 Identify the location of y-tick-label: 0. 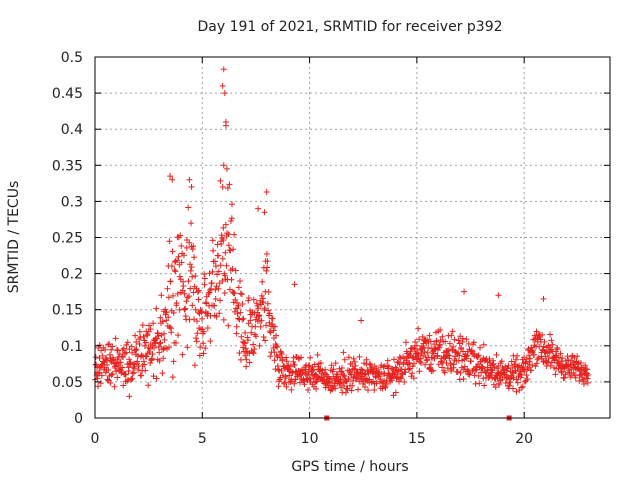
(78, 419).